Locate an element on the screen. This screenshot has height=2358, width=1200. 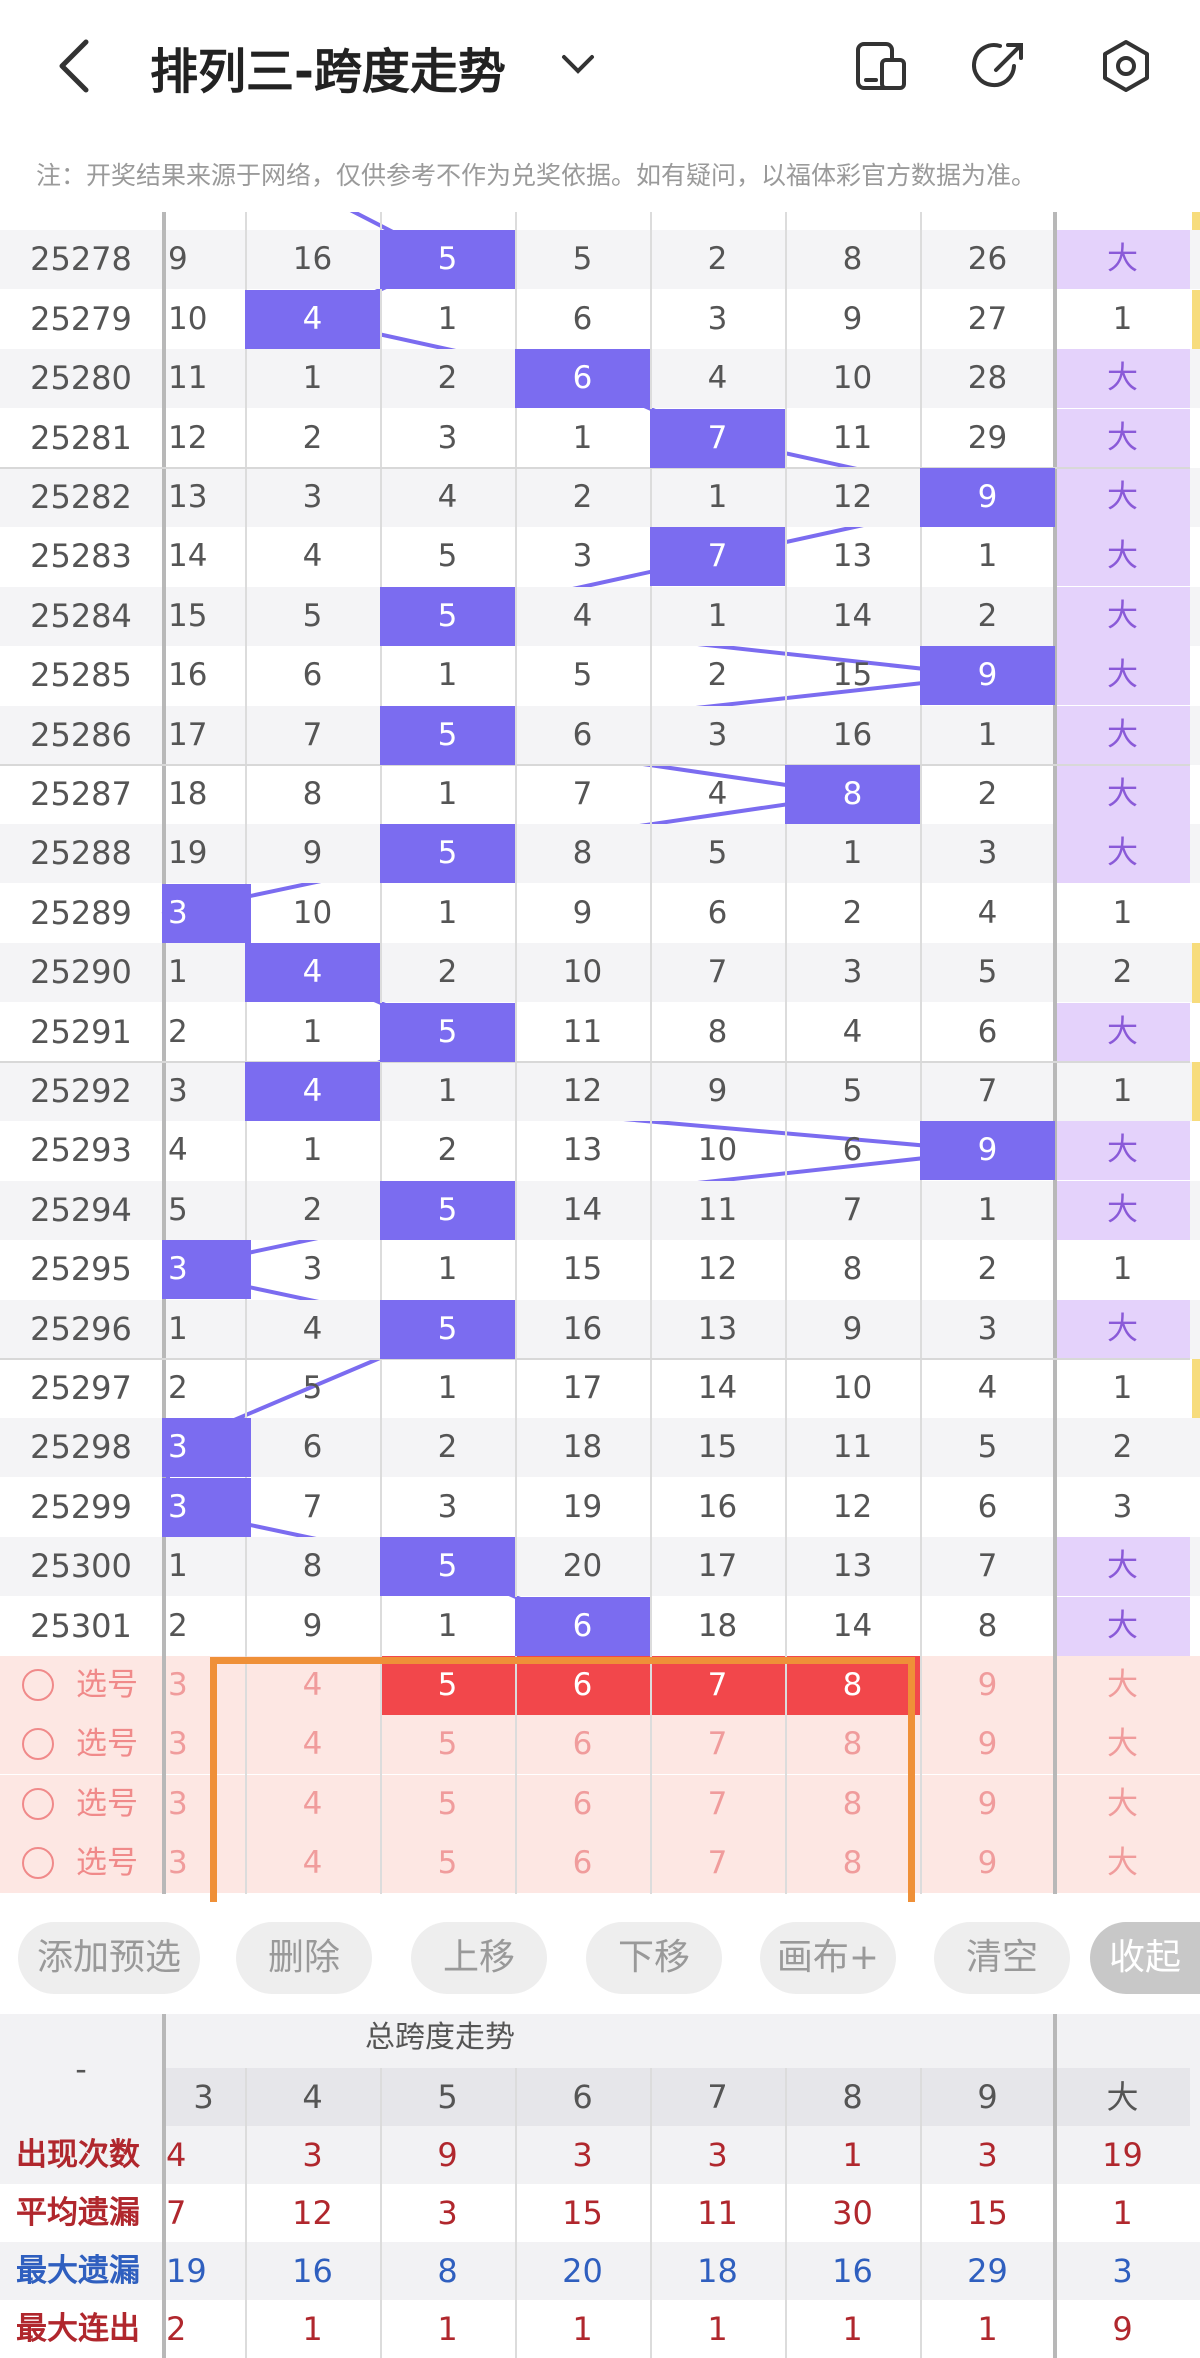
draw-row: 25299 3 7 3 19 16 12 6 3 is located at coordinates (600, 1507).